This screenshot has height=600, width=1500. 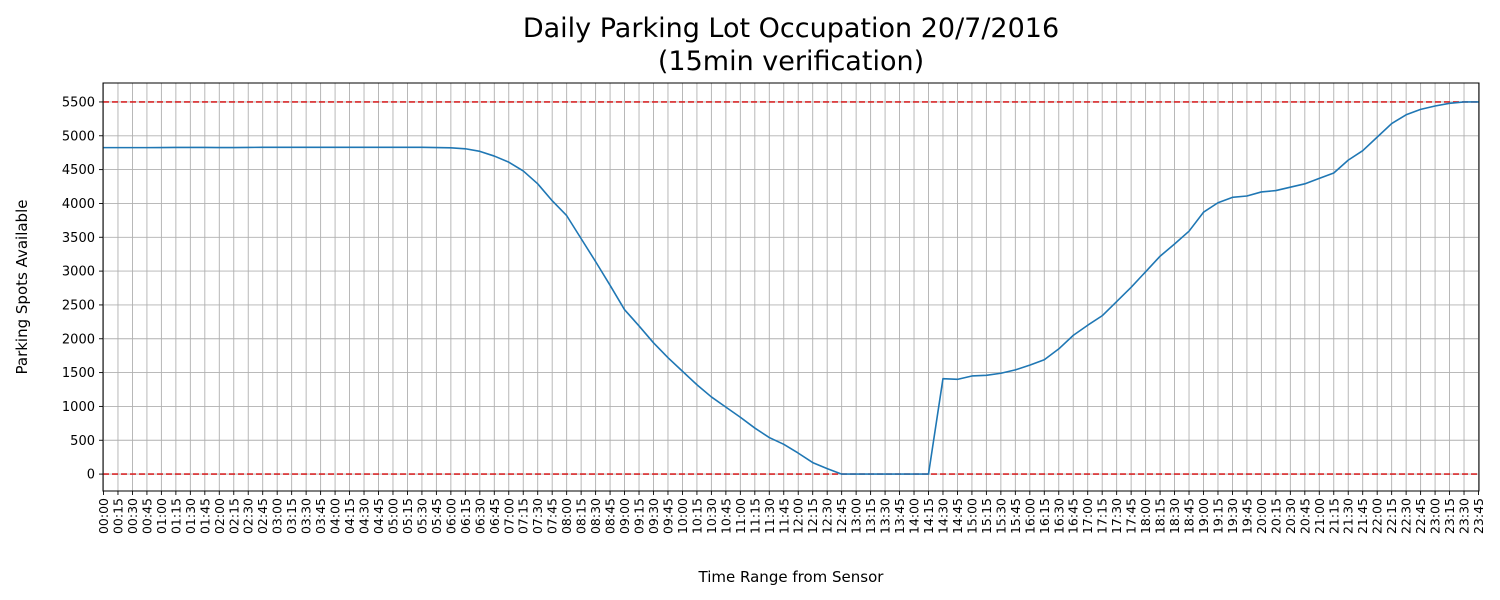 What do you see at coordinates (117, 516) in the screenshot?
I see `x-tick-label: 00:15` at bounding box center [117, 516].